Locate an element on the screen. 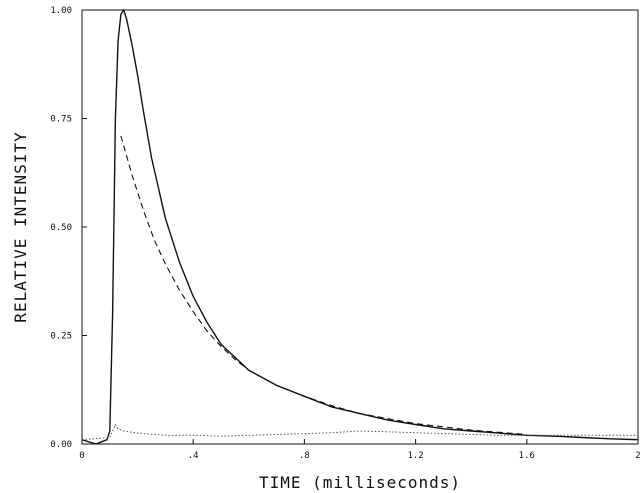 This screenshot has height=493, width=640. x-tick-label: 2 is located at coordinates (637, 456).